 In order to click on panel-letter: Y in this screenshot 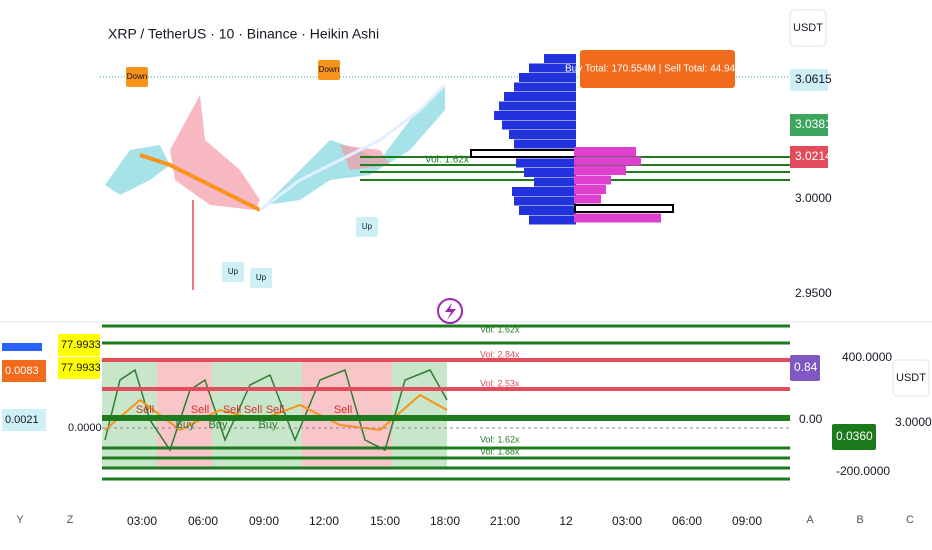, I will do `click(20, 520)`.